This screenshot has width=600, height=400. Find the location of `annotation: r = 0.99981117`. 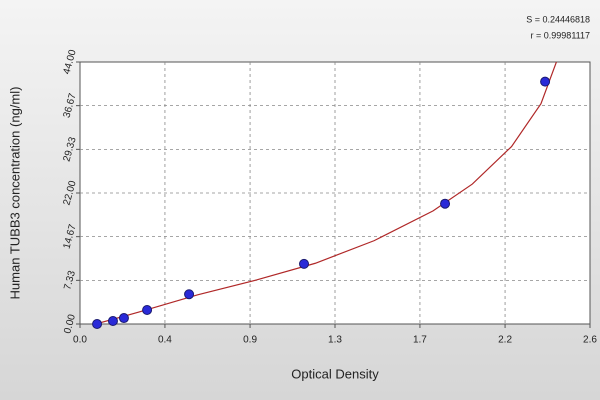

annotation: r = 0.99981117 is located at coordinates (560, 35).